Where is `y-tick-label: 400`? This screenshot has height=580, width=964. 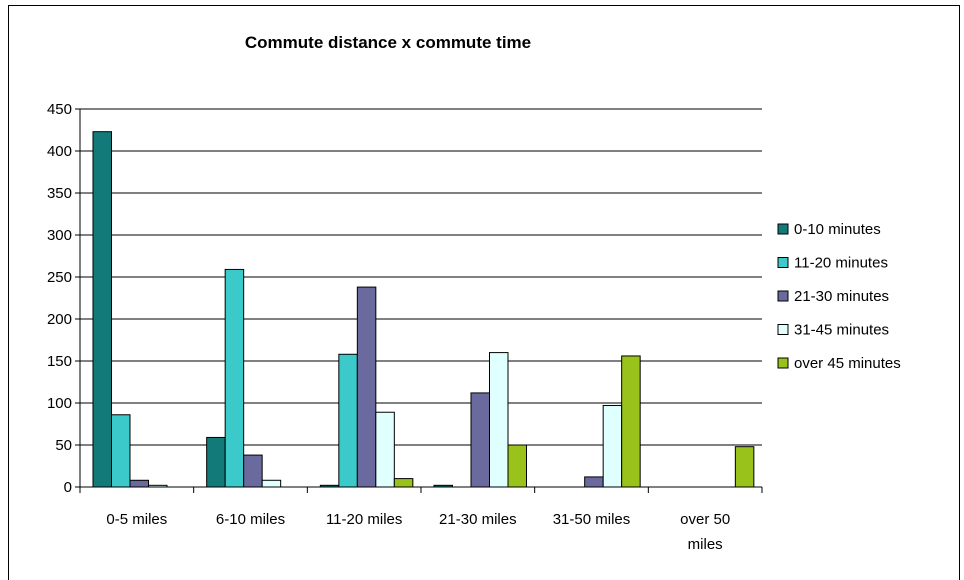
y-tick-label: 400 is located at coordinates (59, 151).